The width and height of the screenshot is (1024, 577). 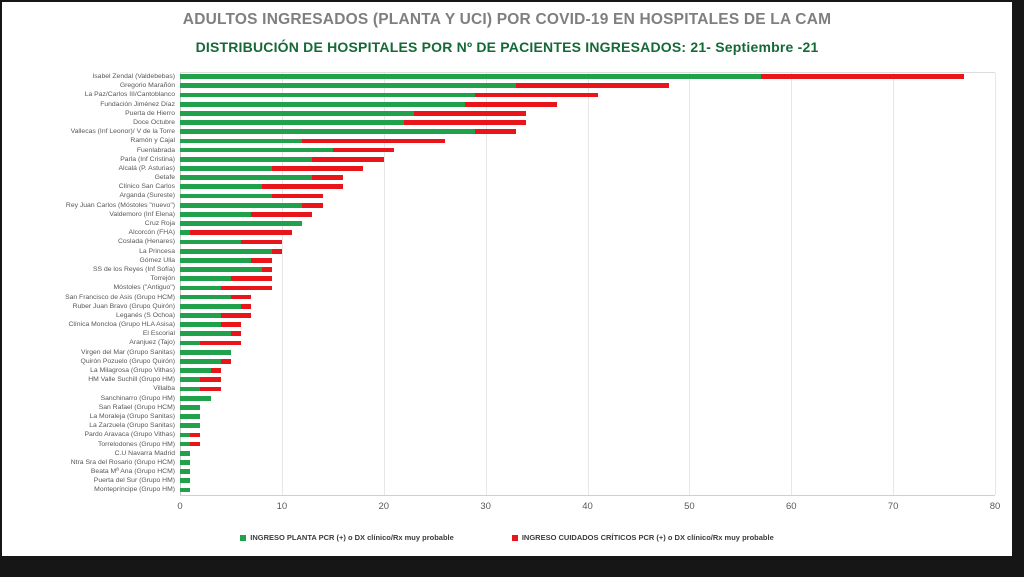 I want to click on category-label: Doce Octubre, so click(x=154, y=122).